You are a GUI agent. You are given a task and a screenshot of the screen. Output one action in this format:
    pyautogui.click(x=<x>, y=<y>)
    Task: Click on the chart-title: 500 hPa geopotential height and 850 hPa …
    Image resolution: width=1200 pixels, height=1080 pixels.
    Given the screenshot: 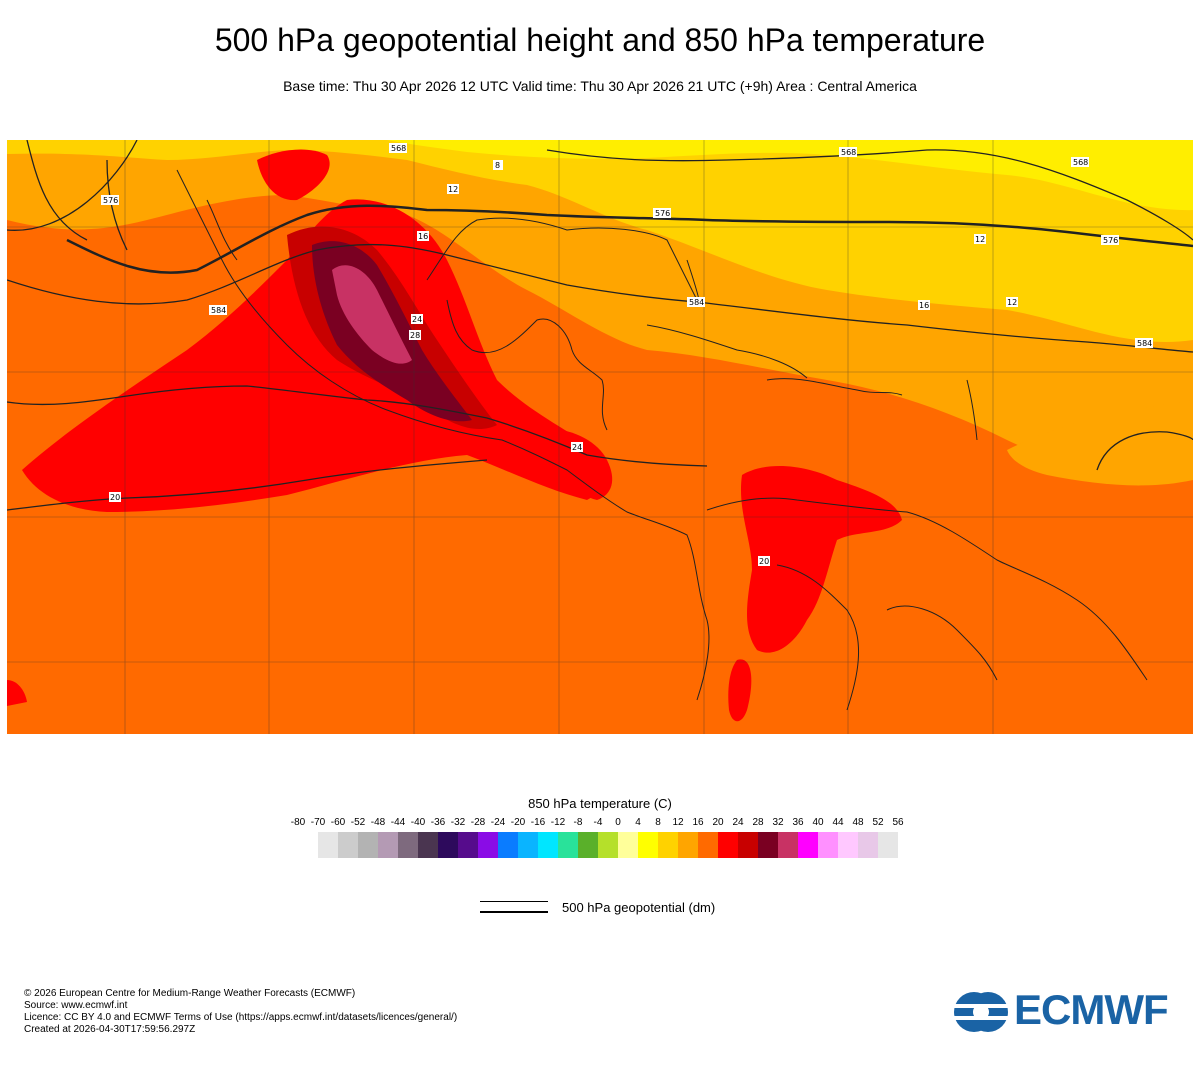 What is the action you would take?
    pyautogui.click(x=600, y=40)
    